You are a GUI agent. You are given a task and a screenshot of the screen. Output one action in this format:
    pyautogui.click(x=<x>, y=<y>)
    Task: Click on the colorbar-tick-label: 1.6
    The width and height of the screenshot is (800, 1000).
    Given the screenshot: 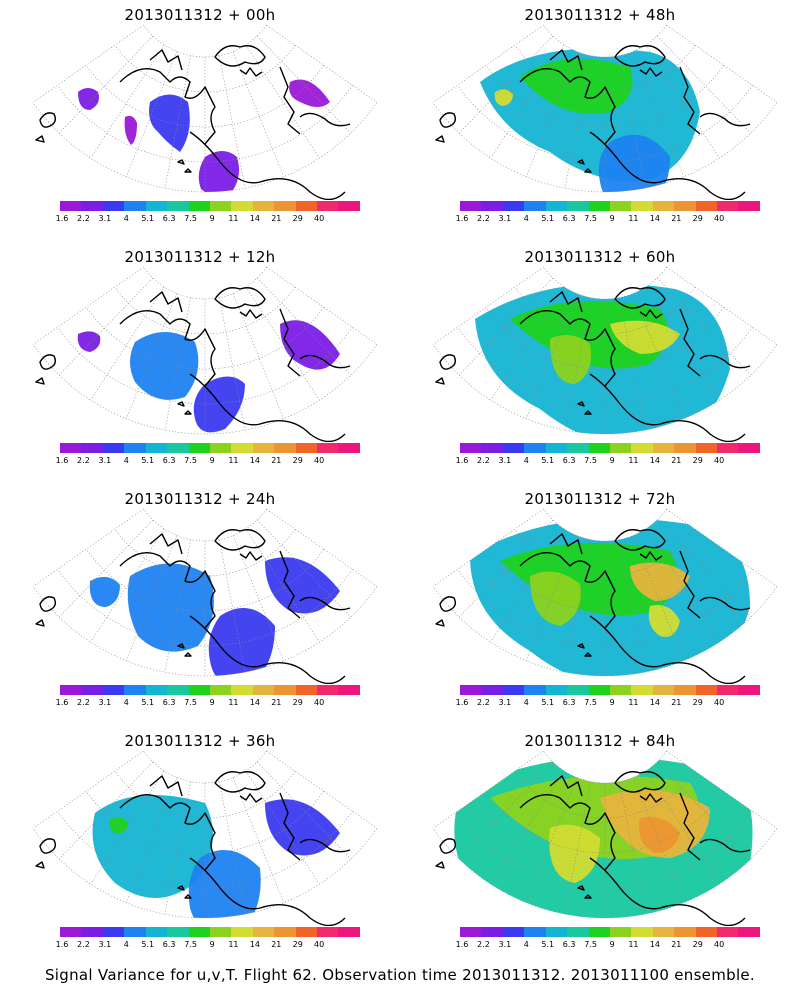 What is the action you would take?
    pyautogui.click(x=462, y=944)
    